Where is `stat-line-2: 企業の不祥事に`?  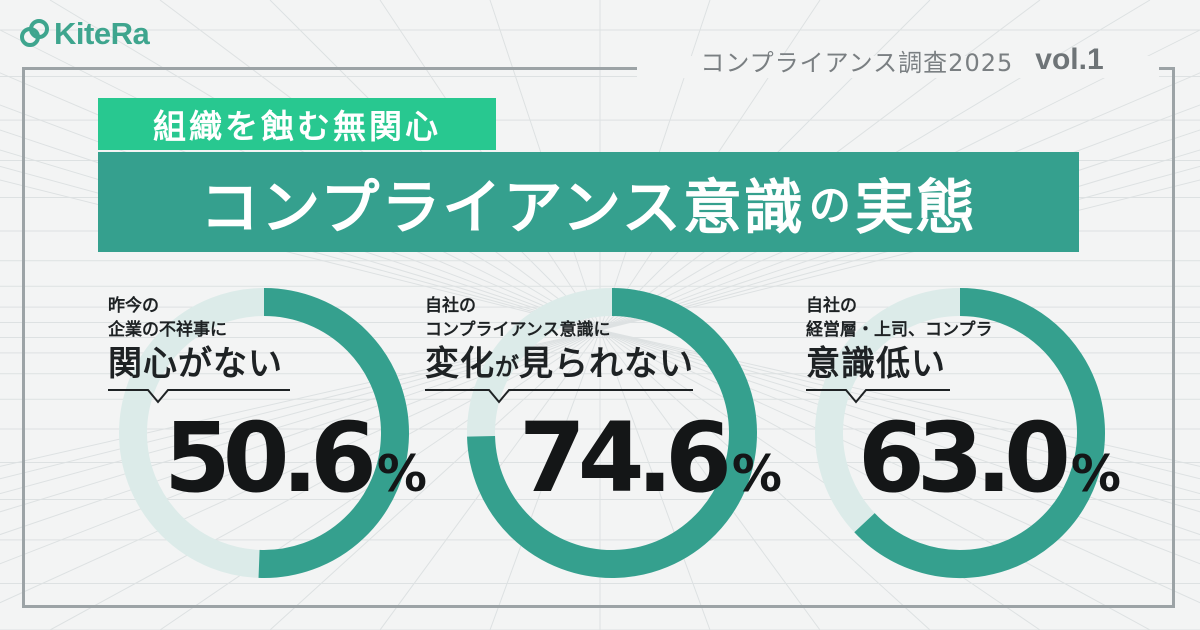
stat-line-2: 企業の不祥事に is located at coordinates (167, 330).